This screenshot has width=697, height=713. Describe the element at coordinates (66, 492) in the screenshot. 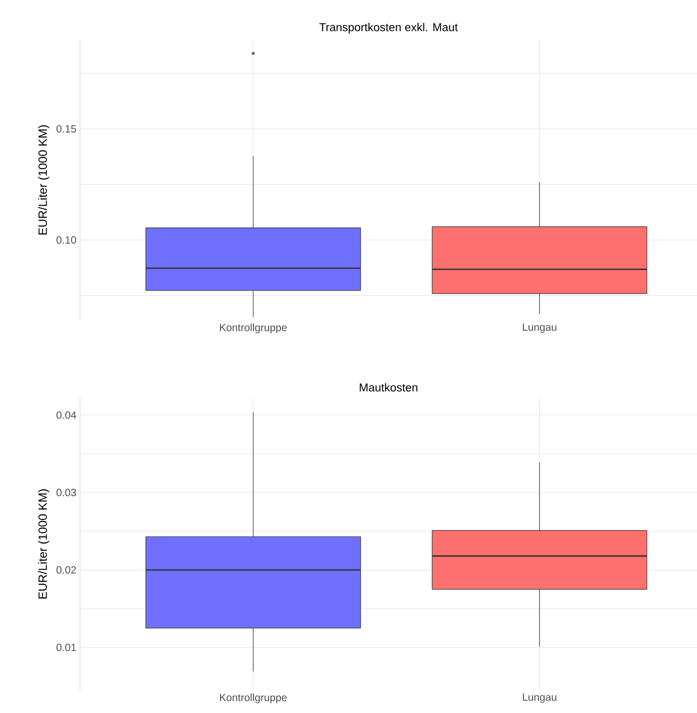

I see `y-tick-label: 0.03` at that location.